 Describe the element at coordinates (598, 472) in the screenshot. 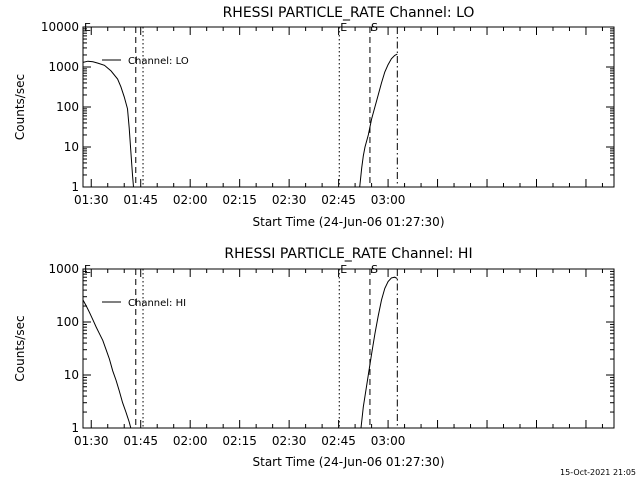

I see `footer-timestamp: 15-Oct-2021 21:05` at that location.